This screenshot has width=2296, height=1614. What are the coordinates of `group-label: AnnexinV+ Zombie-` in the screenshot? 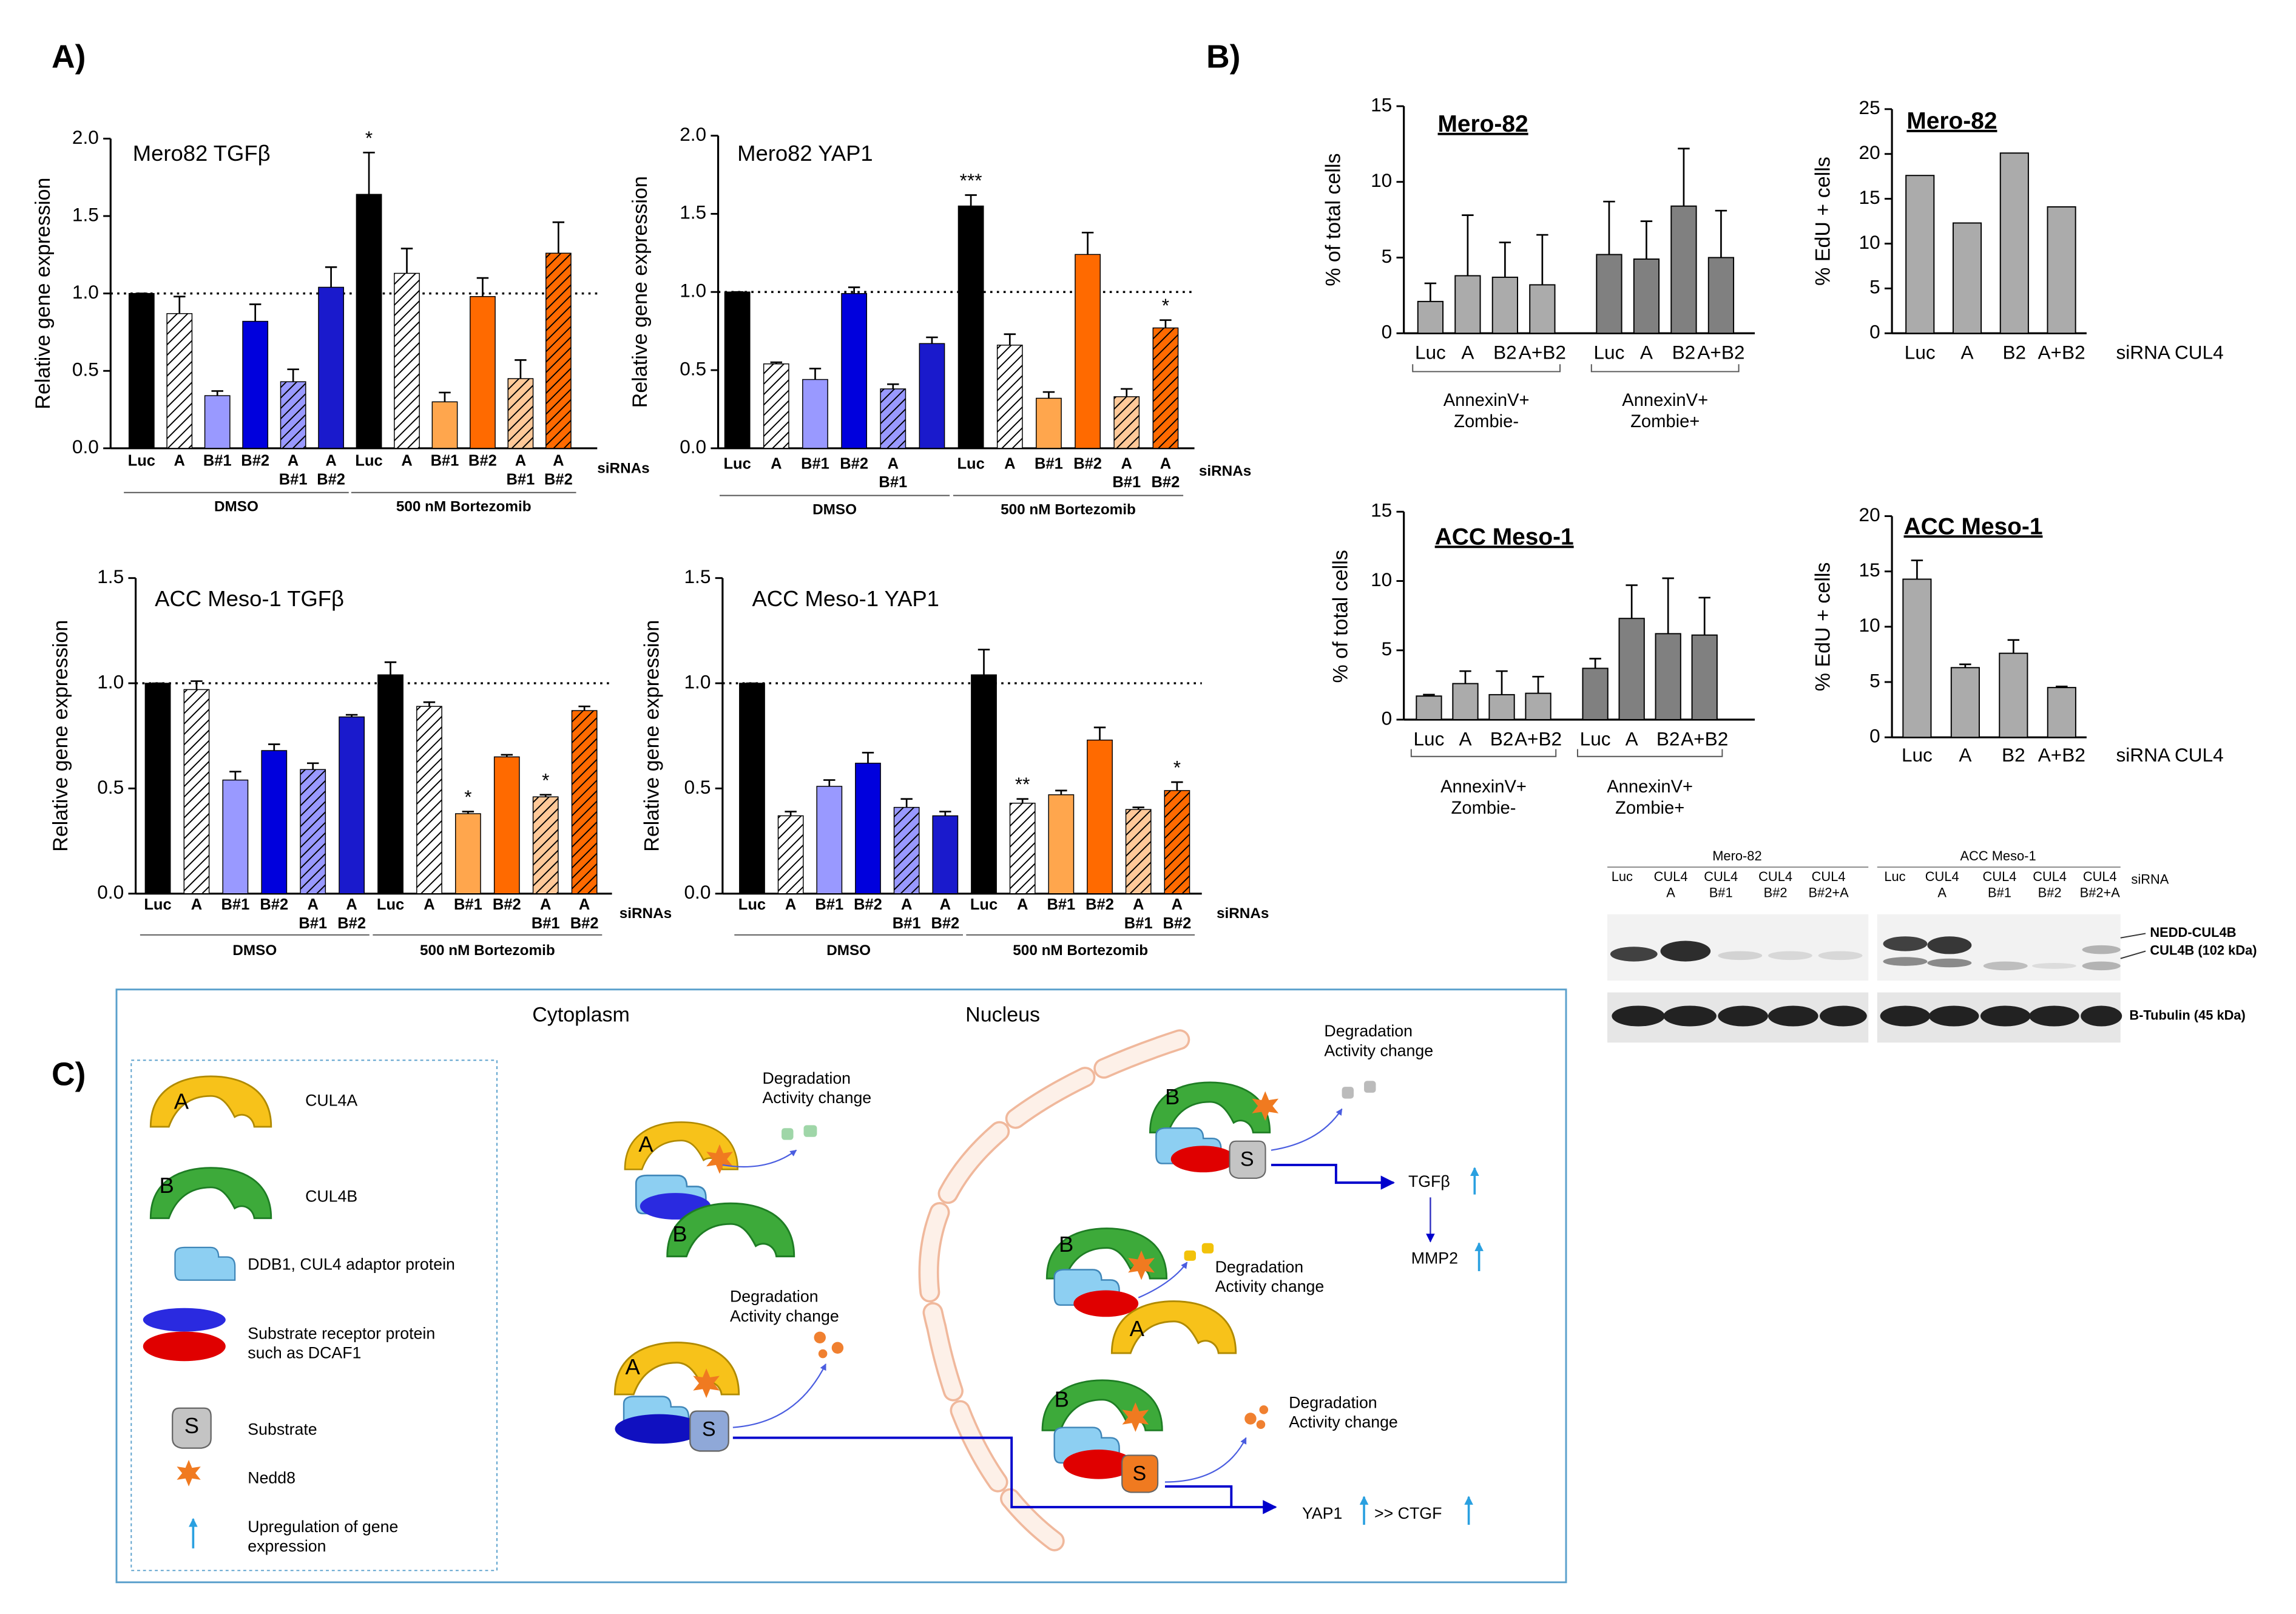 It's located at (1483, 797).